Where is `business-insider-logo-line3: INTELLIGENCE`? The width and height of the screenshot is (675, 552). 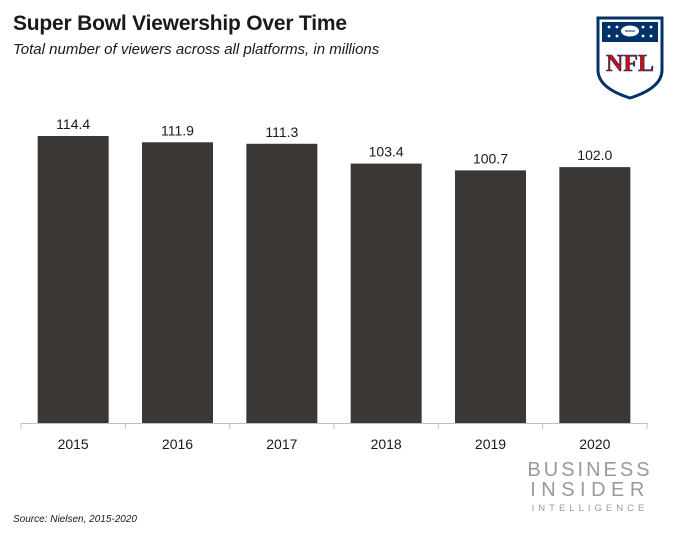 business-insider-logo-line3: INTELLIGENCE is located at coordinates (590, 508).